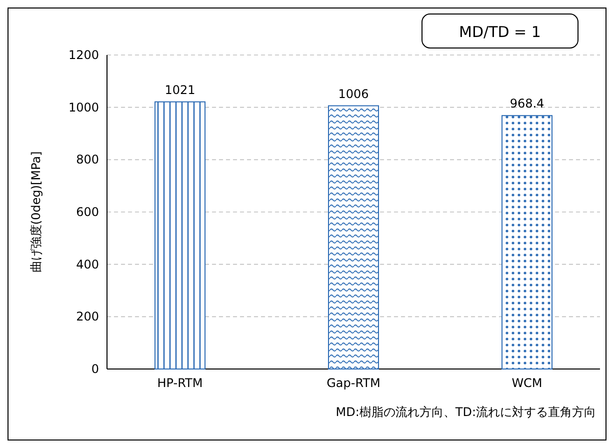  What do you see at coordinates (95, 369) in the screenshot?
I see `y-tick-label: 0` at bounding box center [95, 369].